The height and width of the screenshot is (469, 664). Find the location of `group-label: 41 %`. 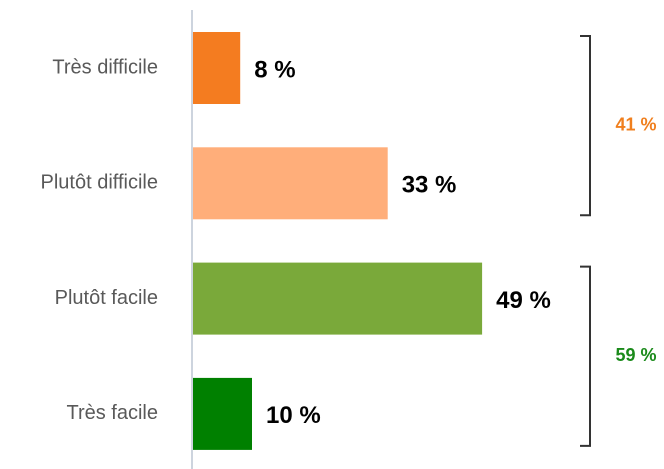

group-label: 41 % is located at coordinates (635, 124).